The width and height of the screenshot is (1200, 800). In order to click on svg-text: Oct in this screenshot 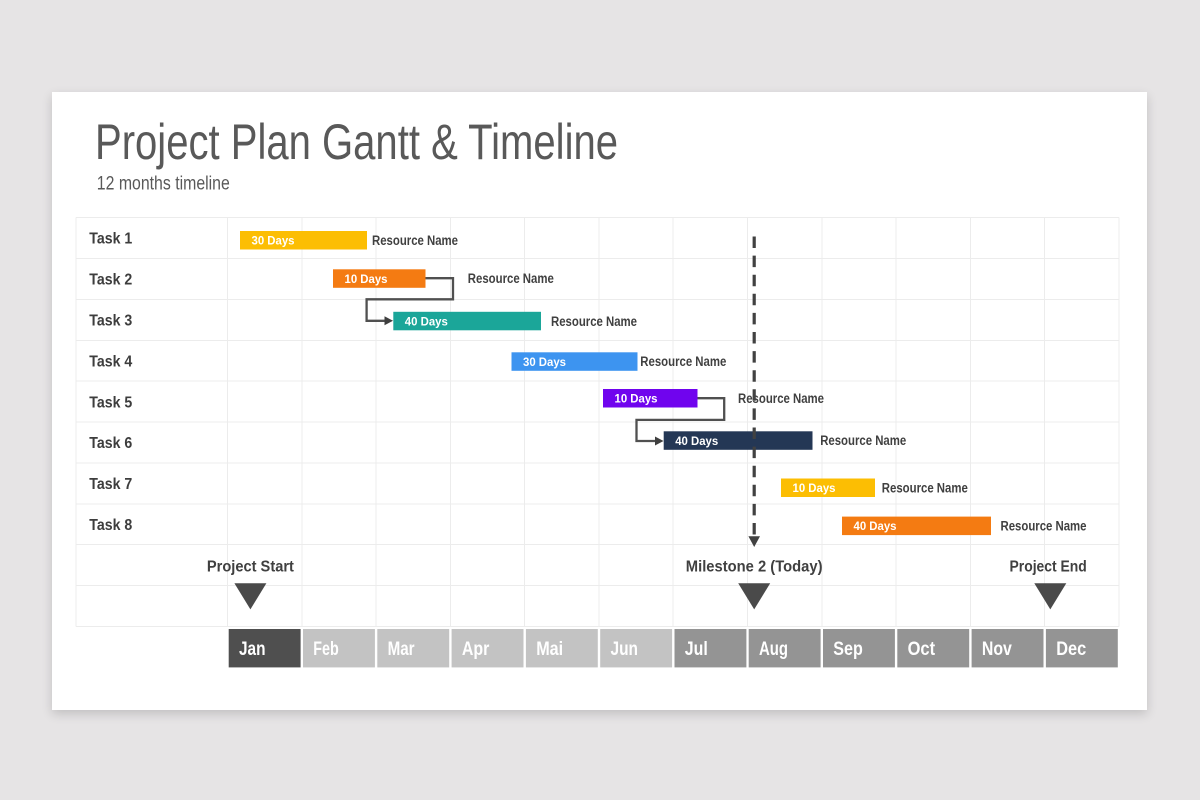, I will do `click(922, 649)`.